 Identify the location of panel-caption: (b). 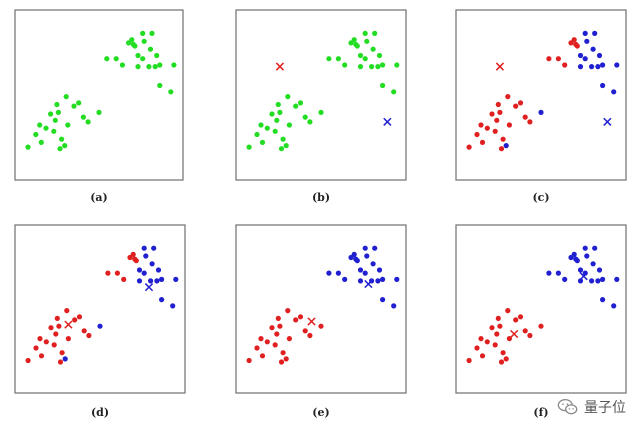
(321, 197).